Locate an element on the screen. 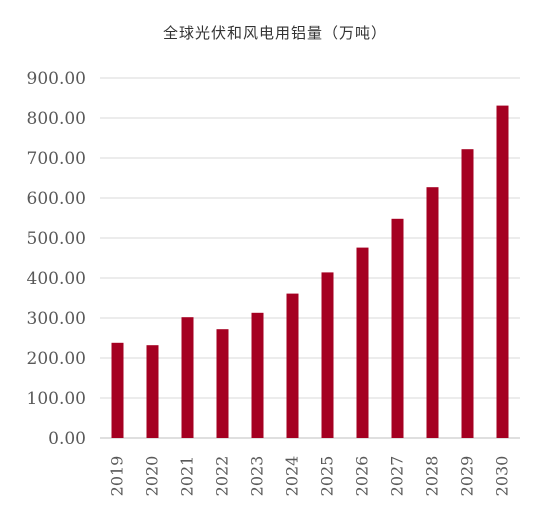 The width and height of the screenshot is (550, 528). x-tick-label: 2020 is located at coordinates (152, 476).